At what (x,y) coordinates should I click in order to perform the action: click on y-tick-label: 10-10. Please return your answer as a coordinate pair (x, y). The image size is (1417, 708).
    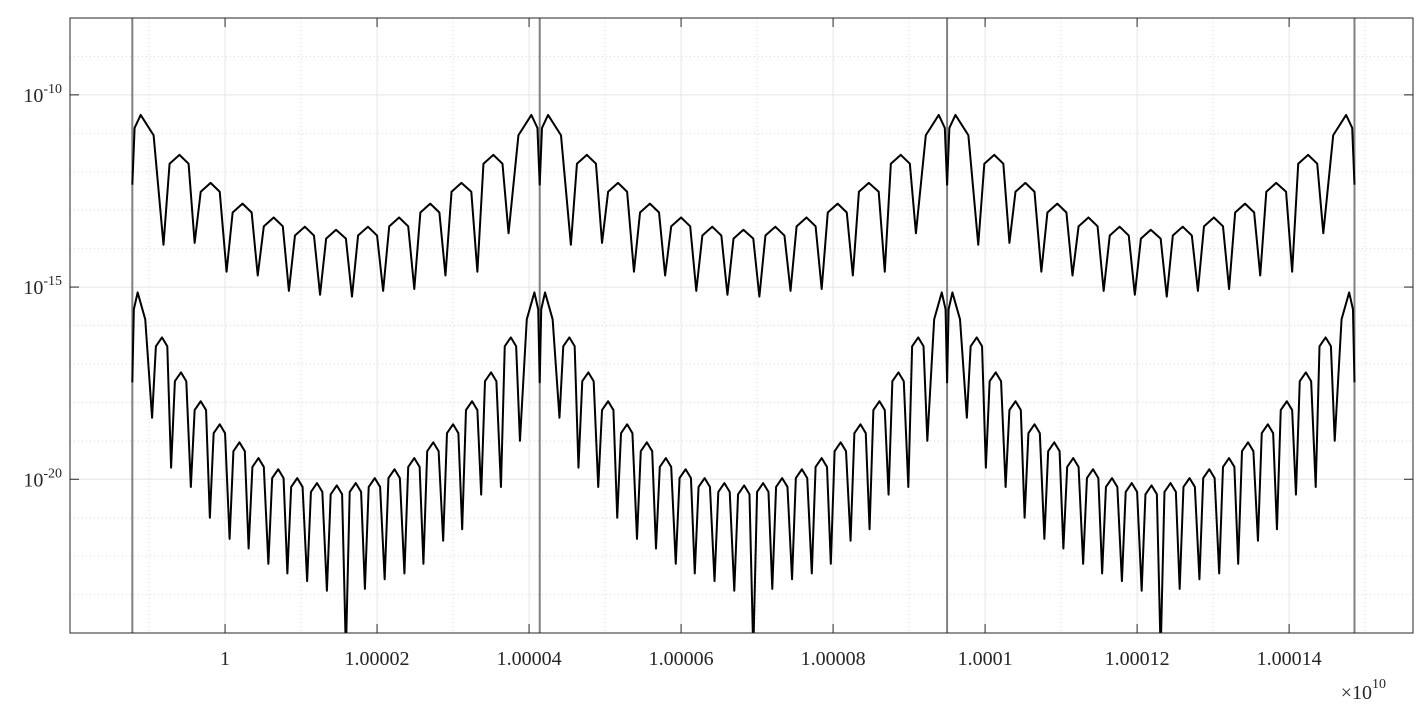
    Looking at the image, I should click on (42, 94).